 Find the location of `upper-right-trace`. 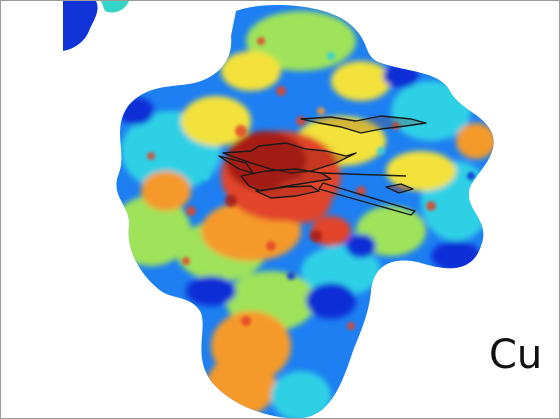

upper-right-trace is located at coordinates (363, 124).